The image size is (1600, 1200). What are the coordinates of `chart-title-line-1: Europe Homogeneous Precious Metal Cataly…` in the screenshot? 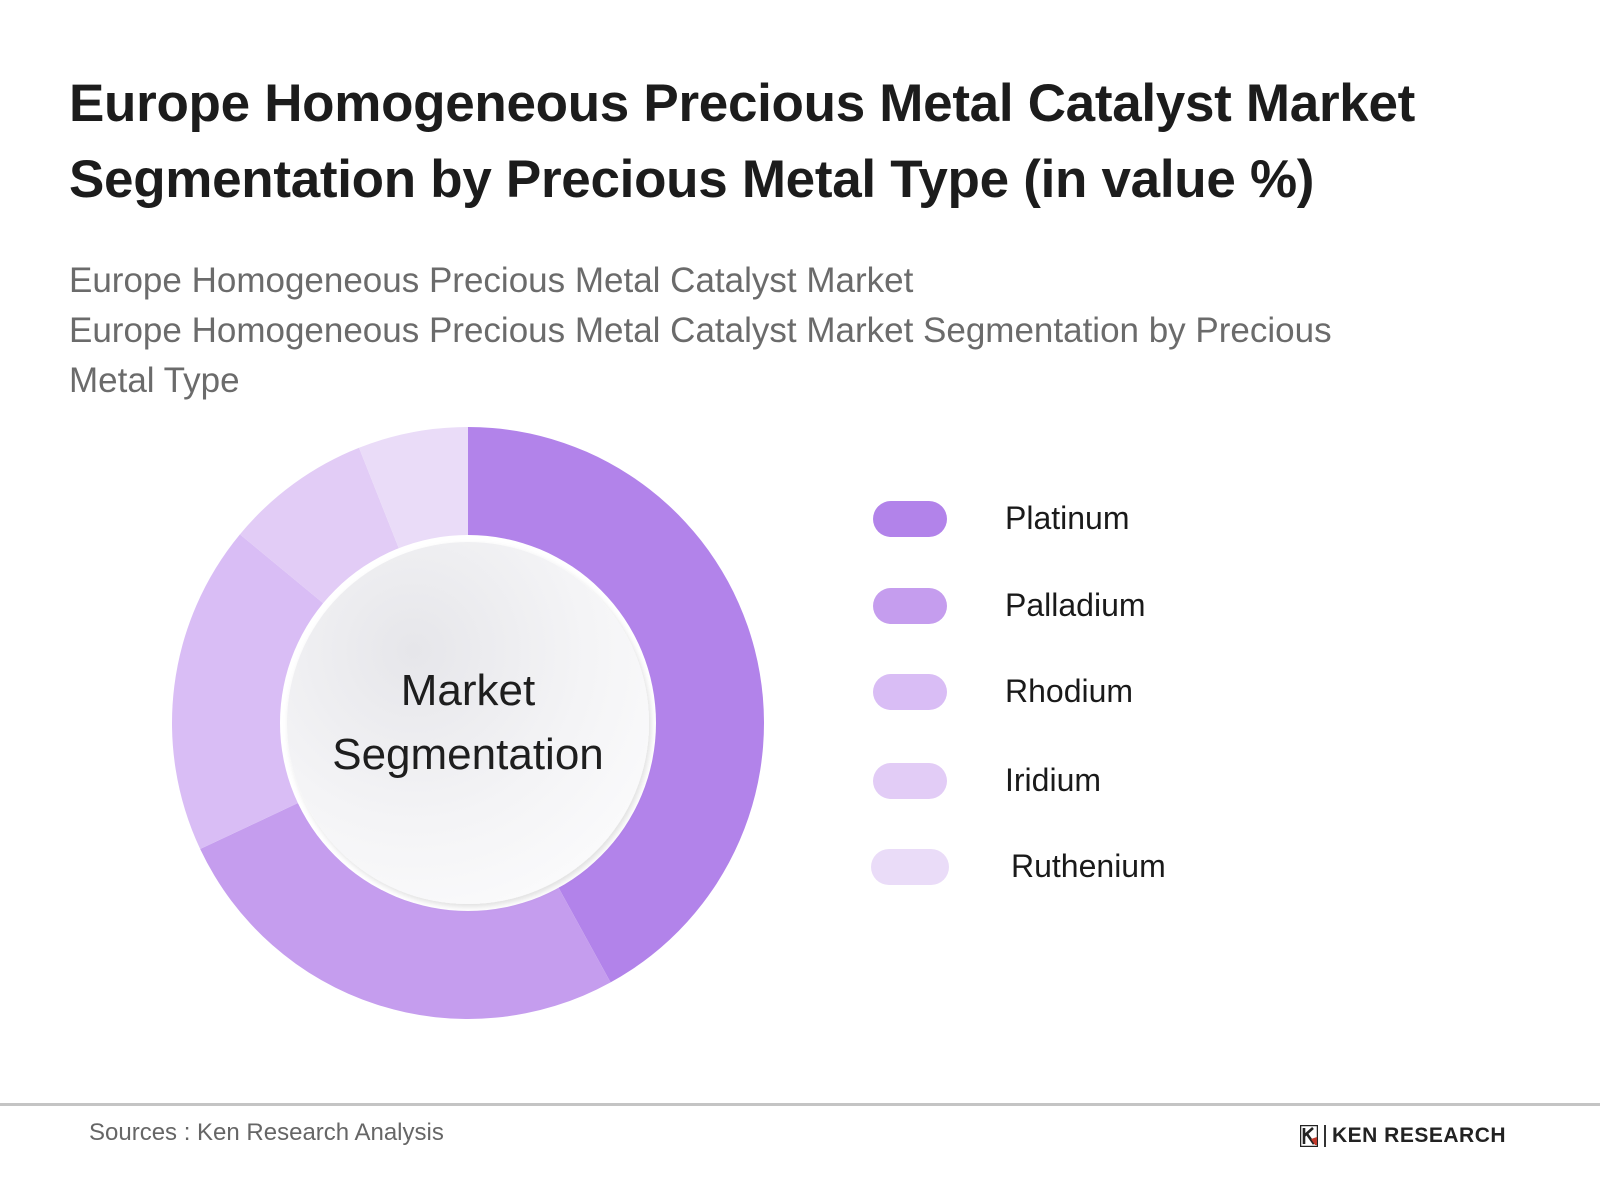 It's located at (742, 103).